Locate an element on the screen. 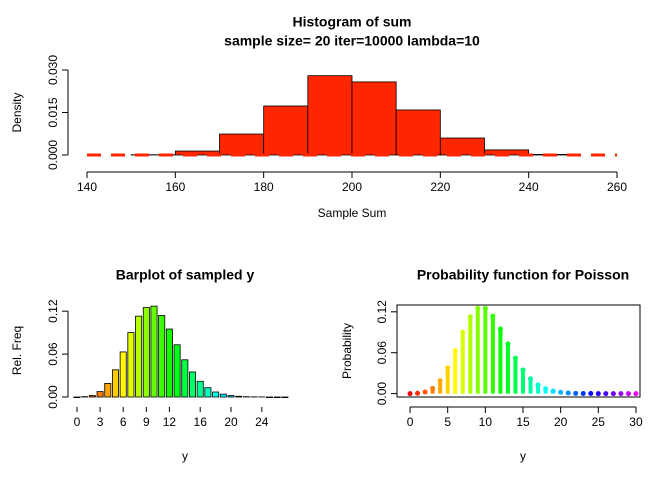 This screenshot has height=480, width=672. y-tick-label: 0.000 is located at coordinates (53, 155).